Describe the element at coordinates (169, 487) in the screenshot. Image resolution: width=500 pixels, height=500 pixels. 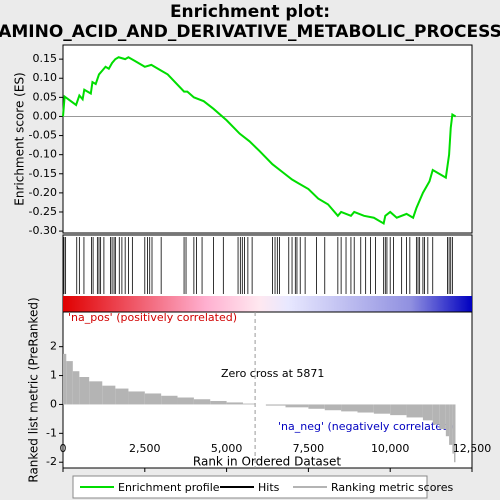
I see `legend-label: Enrichment profile` at that location.